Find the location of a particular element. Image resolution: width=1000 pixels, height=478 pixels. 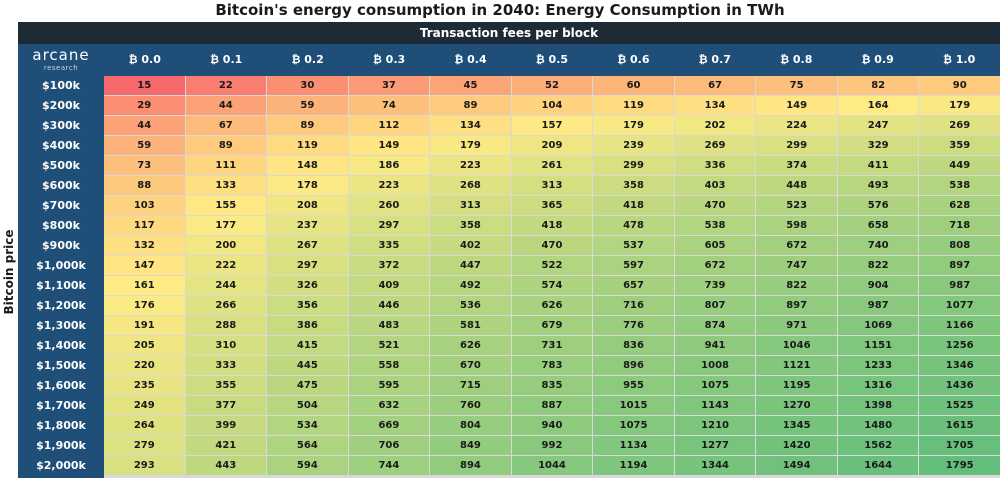

heatmap-cell: 147 is located at coordinates (144, 265).